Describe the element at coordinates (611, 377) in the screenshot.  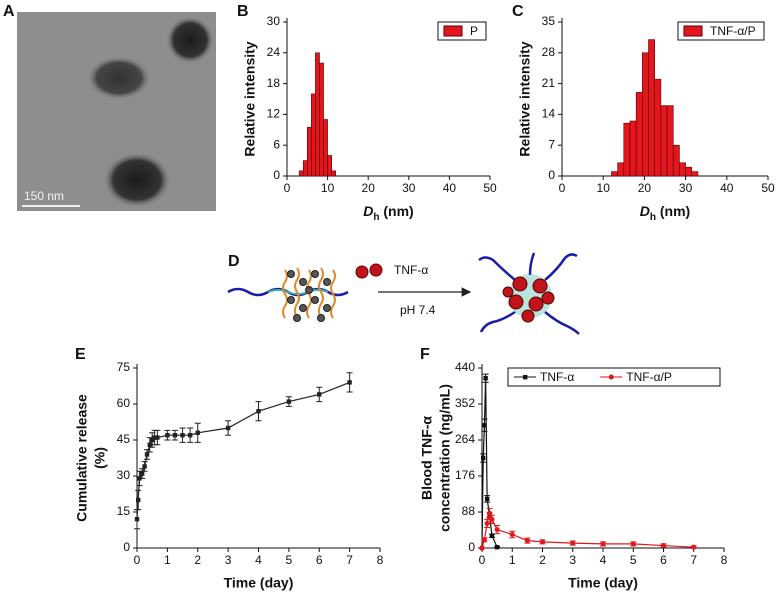
I see `legend-marker` at that location.